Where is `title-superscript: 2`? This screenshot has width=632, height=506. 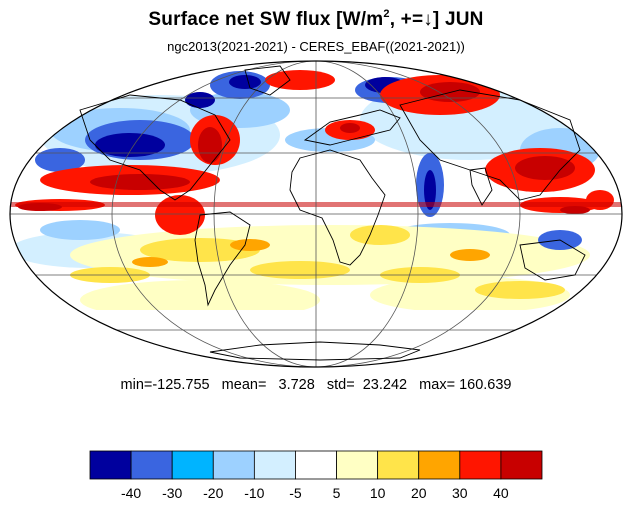 title-superscript: 2 is located at coordinates (386, 14).